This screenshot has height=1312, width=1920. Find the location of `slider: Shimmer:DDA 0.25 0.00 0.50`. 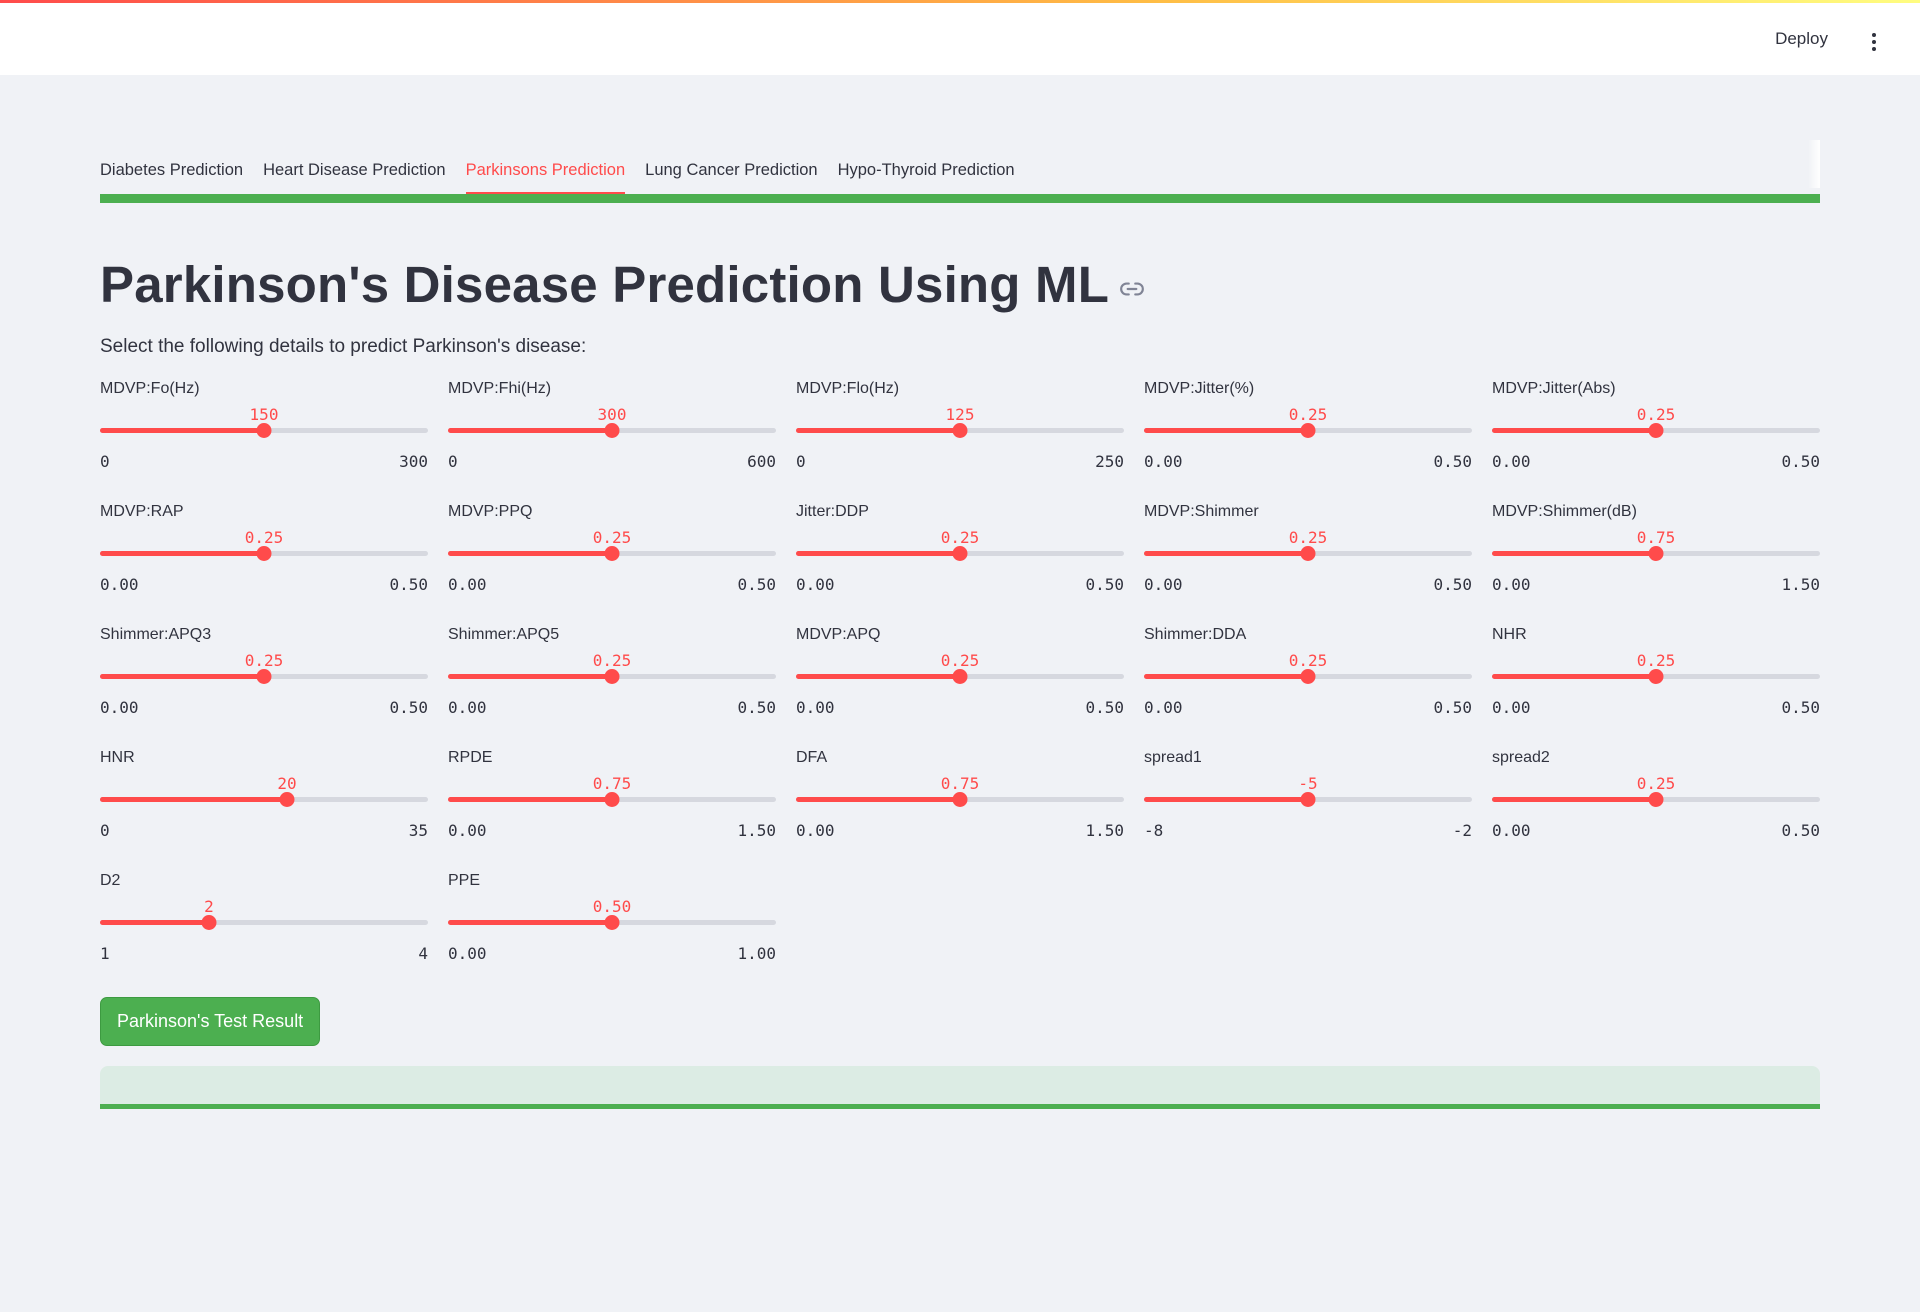

slider: Shimmer:DDA 0.25 0.00 0.50 is located at coordinates (1308, 687).